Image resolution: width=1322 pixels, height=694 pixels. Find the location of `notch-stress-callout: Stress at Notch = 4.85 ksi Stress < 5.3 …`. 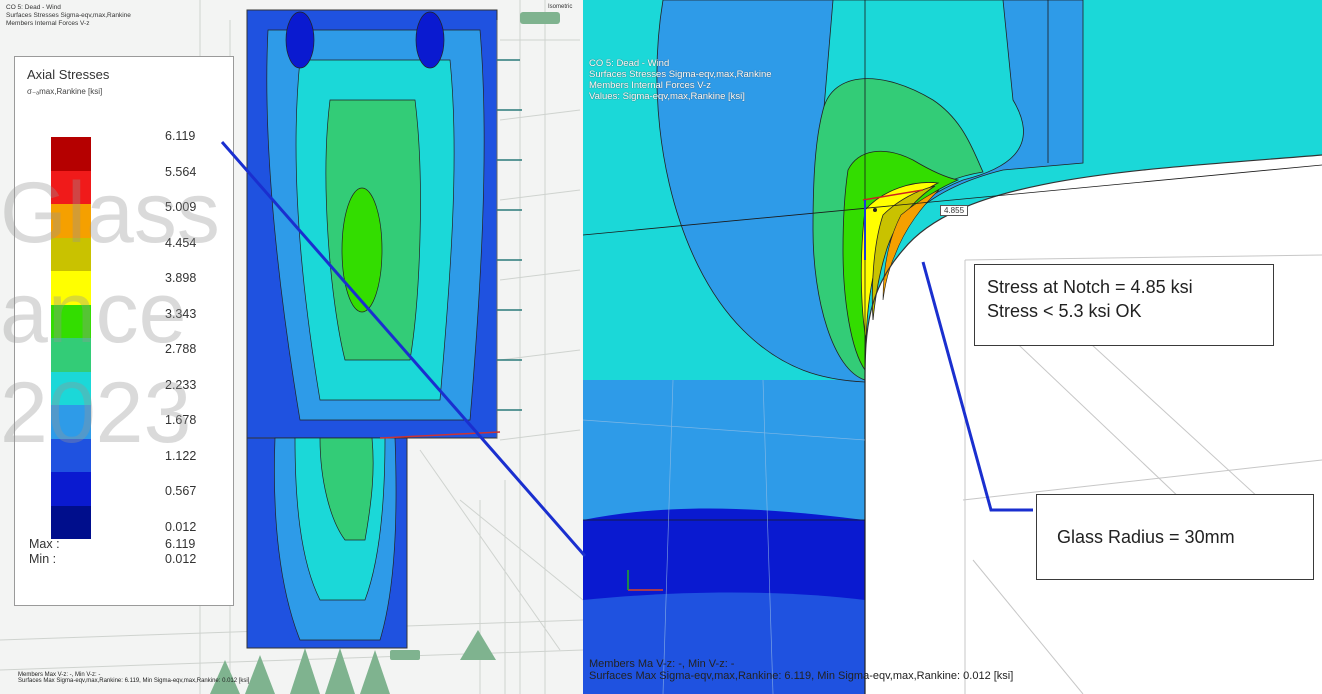

notch-stress-callout: Stress at Notch = 4.85 ksi Stress < 5.3 … is located at coordinates (1124, 305).